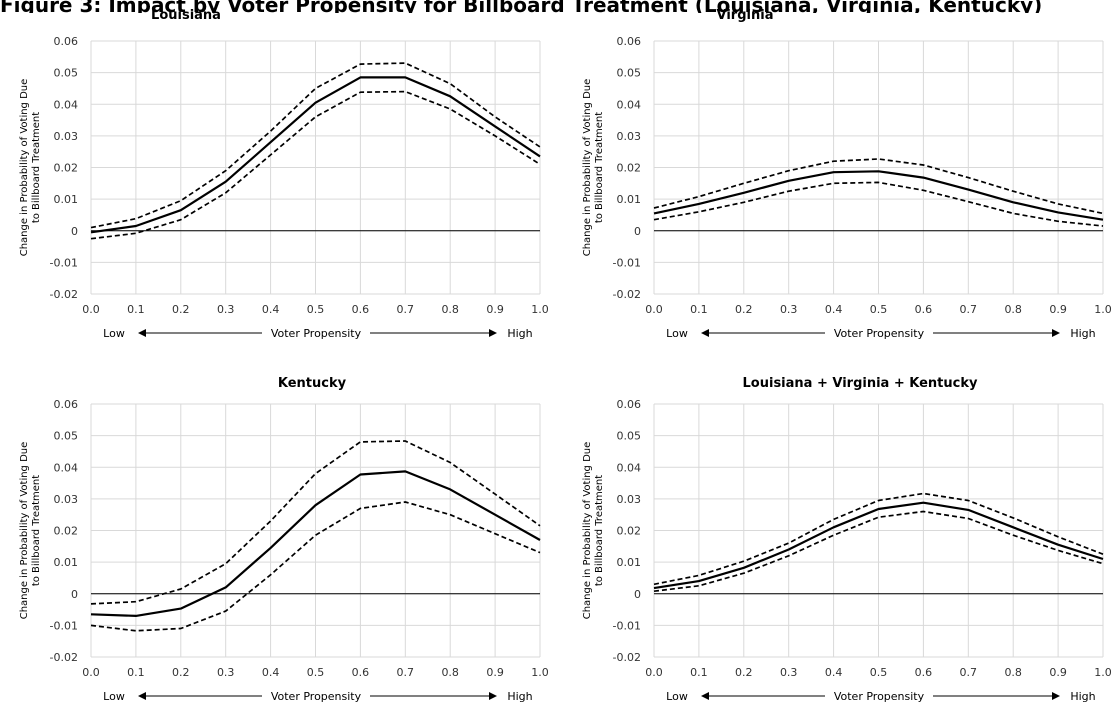  Describe the element at coordinates (24, 168) in the screenshot. I see `y-axis-label-line: Change in Probability of Voting Due` at that location.